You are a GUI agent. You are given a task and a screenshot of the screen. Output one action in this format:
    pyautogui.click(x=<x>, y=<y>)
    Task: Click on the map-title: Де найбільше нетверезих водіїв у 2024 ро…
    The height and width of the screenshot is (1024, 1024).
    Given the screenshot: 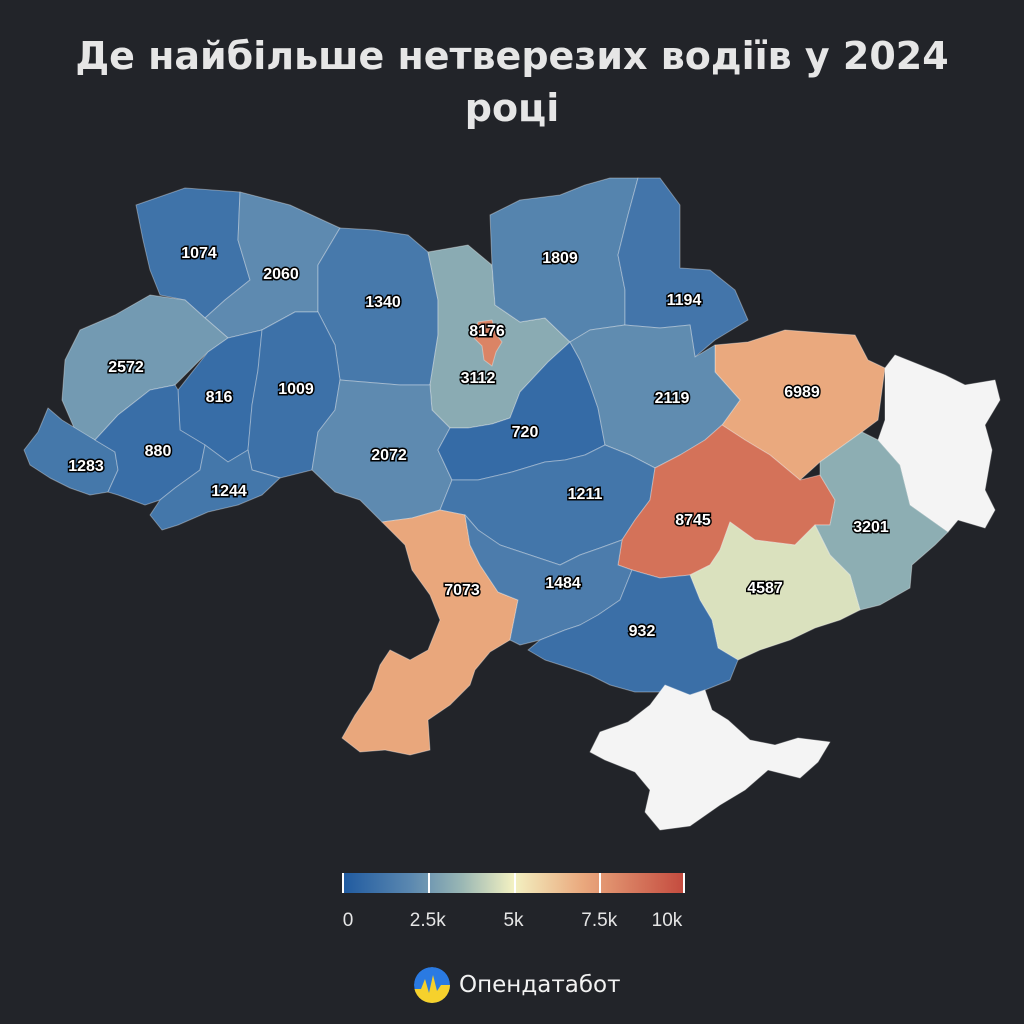 What is the action you would take?
    pyautogui.click(x=512, y=82)
    